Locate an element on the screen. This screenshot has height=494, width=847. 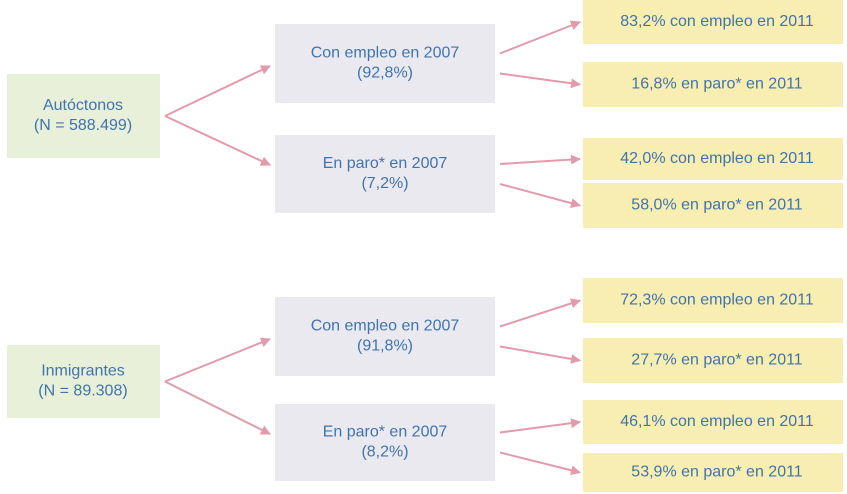
branch-share: (92,8%) is located at coordinates (385, 73).